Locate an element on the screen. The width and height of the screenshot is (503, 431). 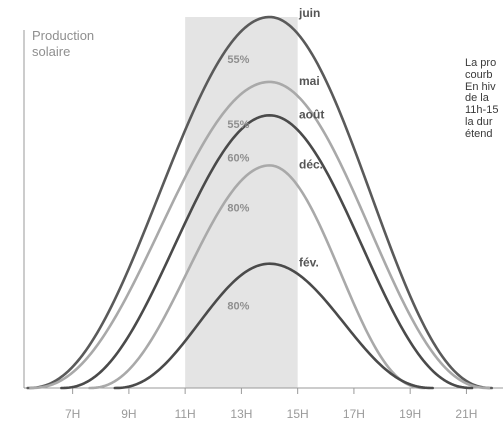
x-tick-label: 7H is located at coordinates (72, 414).